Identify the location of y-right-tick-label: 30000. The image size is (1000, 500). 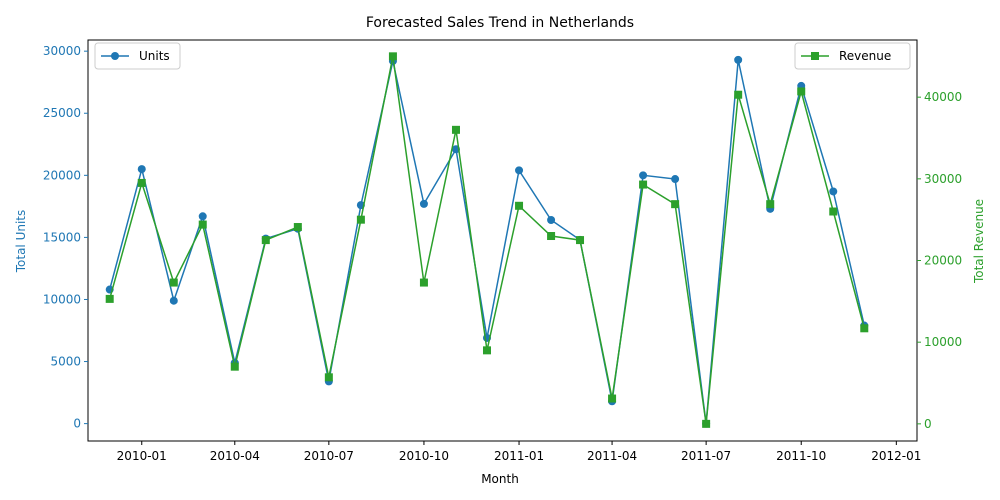
(943, 179).